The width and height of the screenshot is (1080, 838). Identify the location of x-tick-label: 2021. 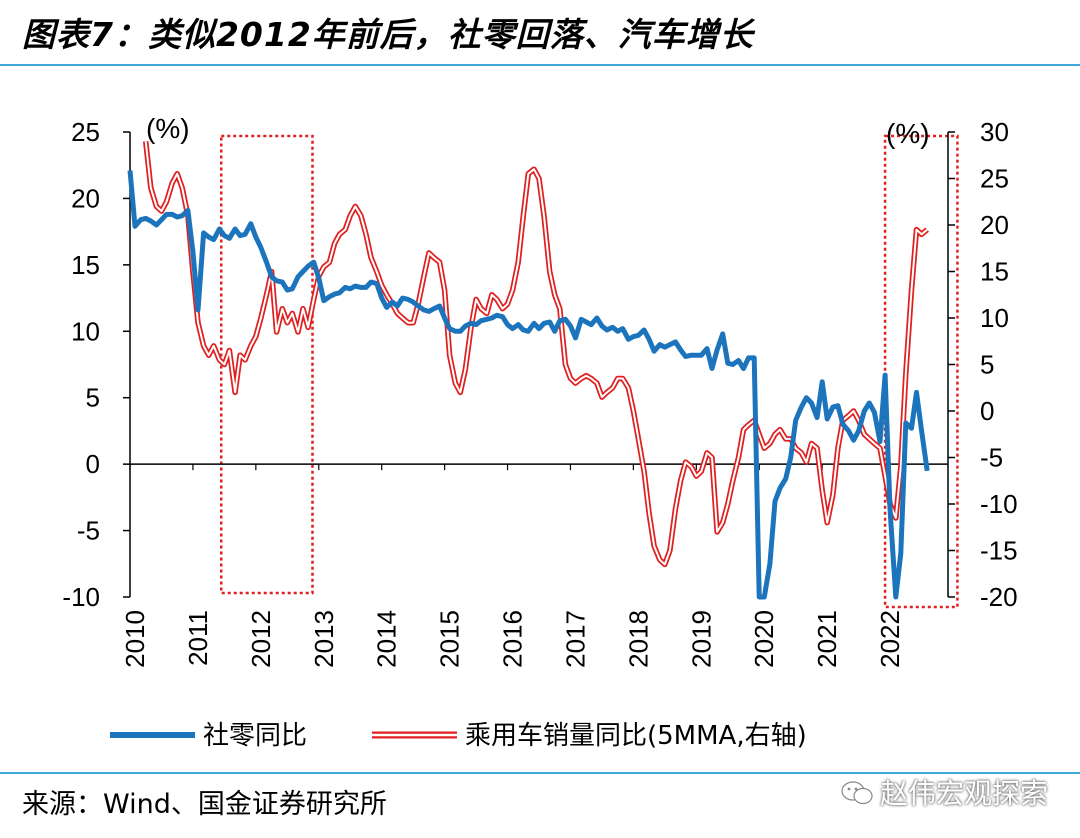
(827, 639).